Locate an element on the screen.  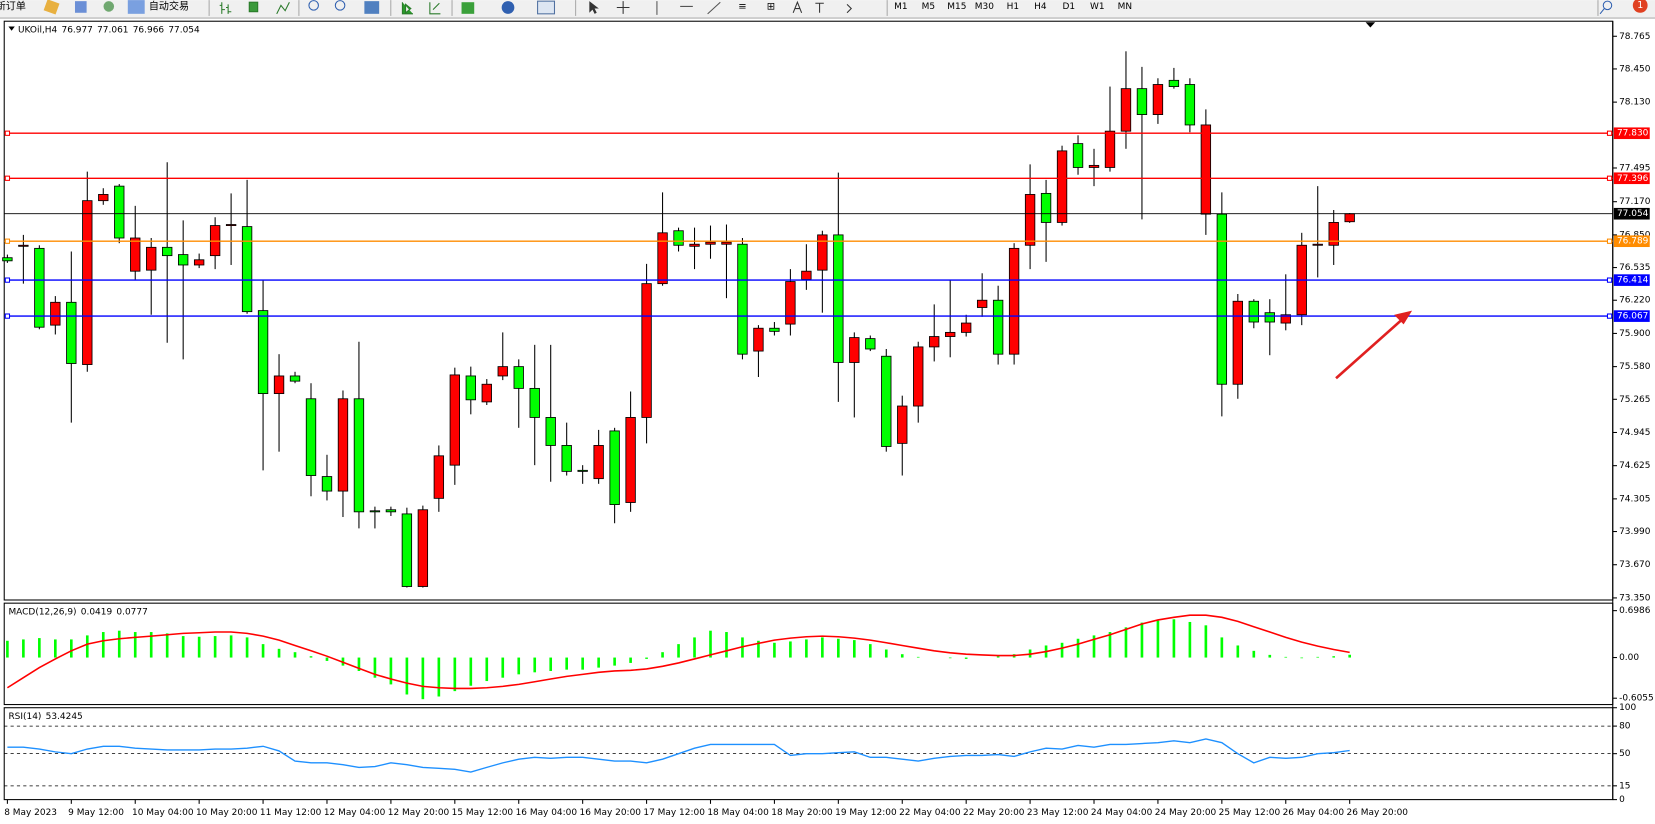
periods-icon is located at coordinates (508, 7).